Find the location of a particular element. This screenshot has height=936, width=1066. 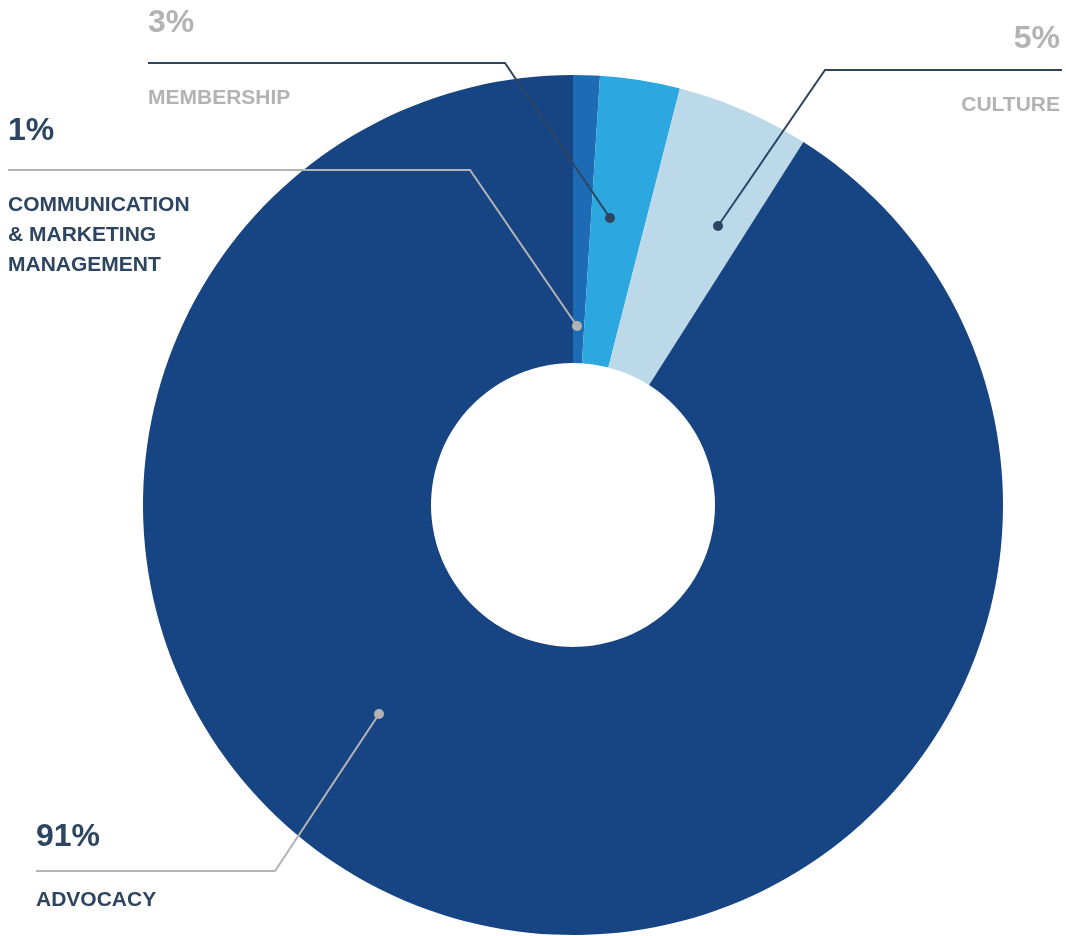

slice-label: CULTURE is located at coordinates (1010, 103).